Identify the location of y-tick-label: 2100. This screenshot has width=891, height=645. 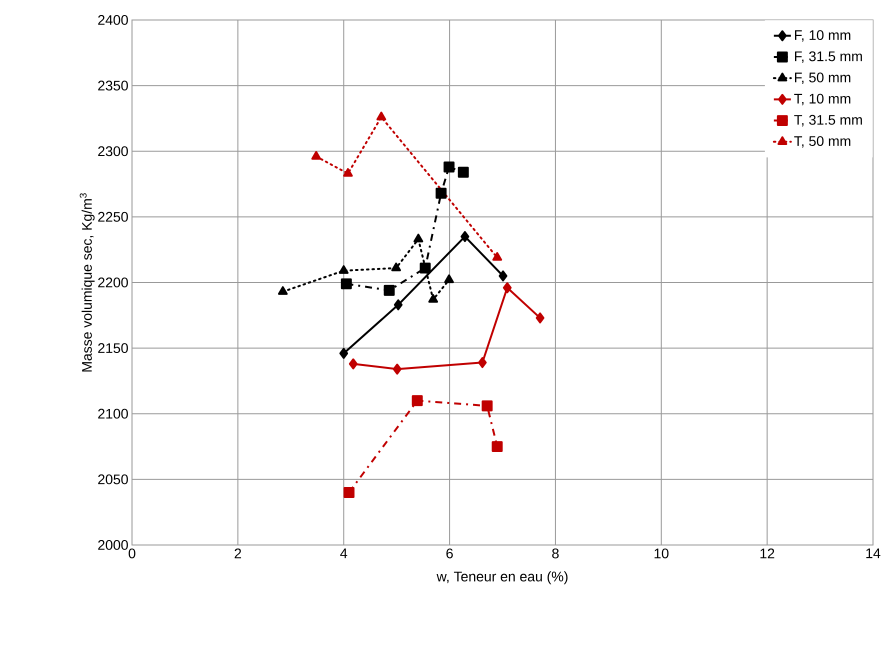
(113, 413).